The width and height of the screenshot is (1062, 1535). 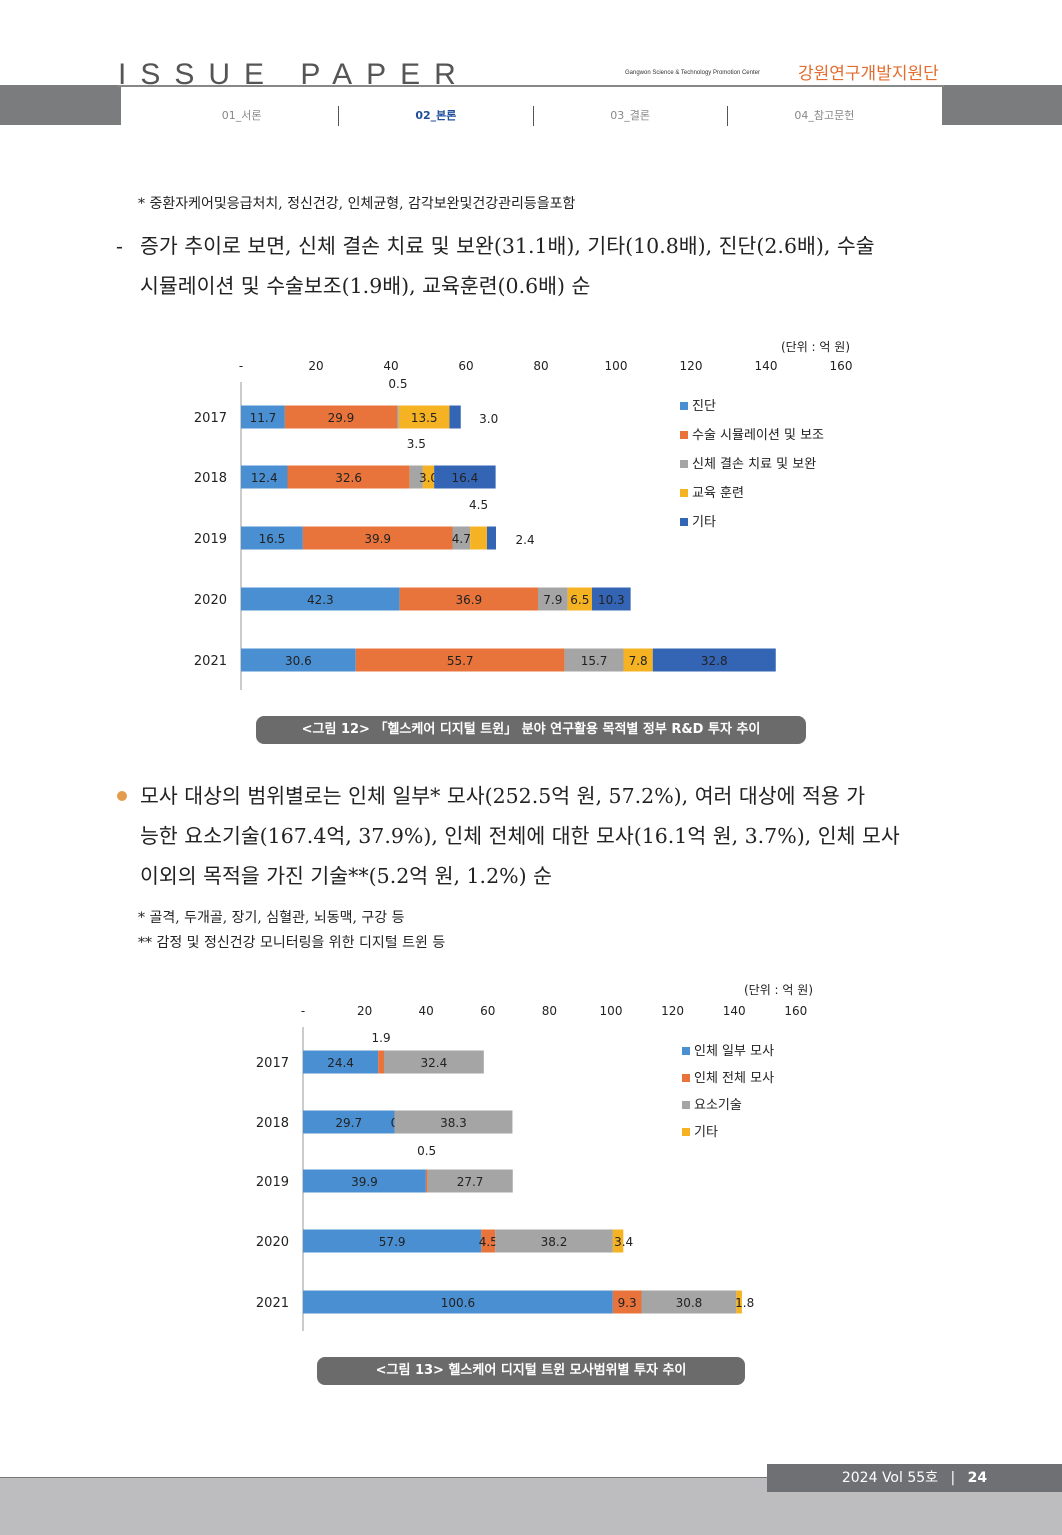 I want to click on data-label: 16.5, so click(x=272, y=539).